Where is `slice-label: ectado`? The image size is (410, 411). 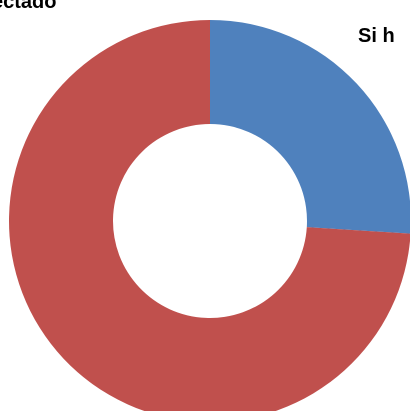 slice-label: ectado is located at coordinates (28, 6).